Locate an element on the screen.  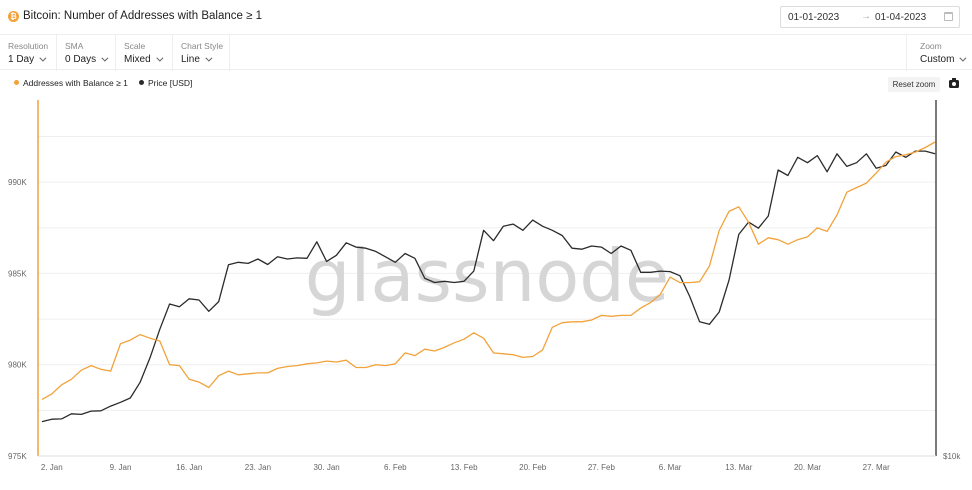
sma-label: SMA is located at coordinates (74, 46).